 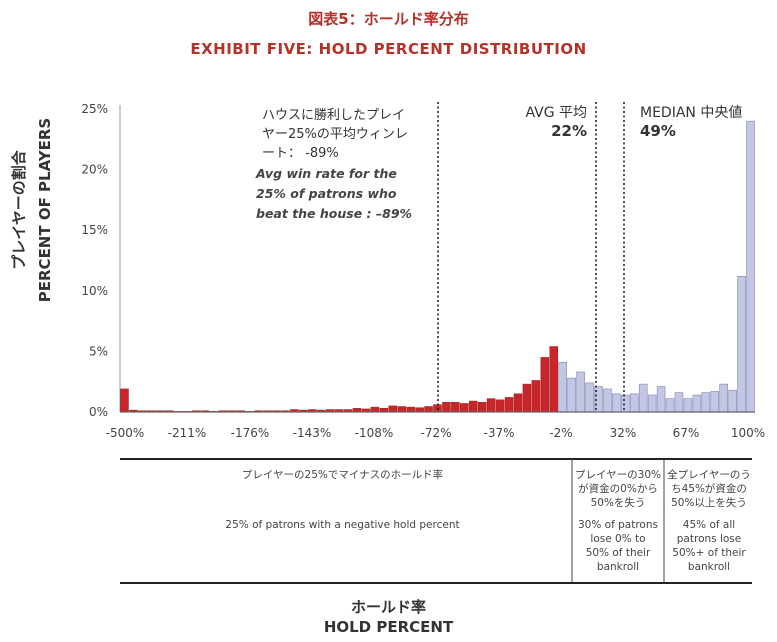 I want to click on segment-right-en-3: 50%+ of their, so click(x=709, y=553).